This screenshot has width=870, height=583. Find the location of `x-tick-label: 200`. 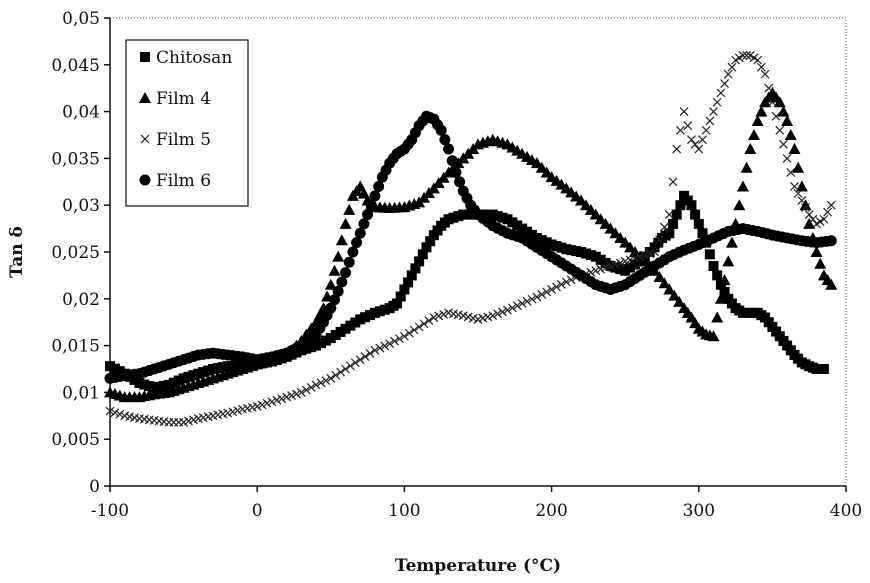

x-tick-label: 200 is located at coordinates (551, 511).